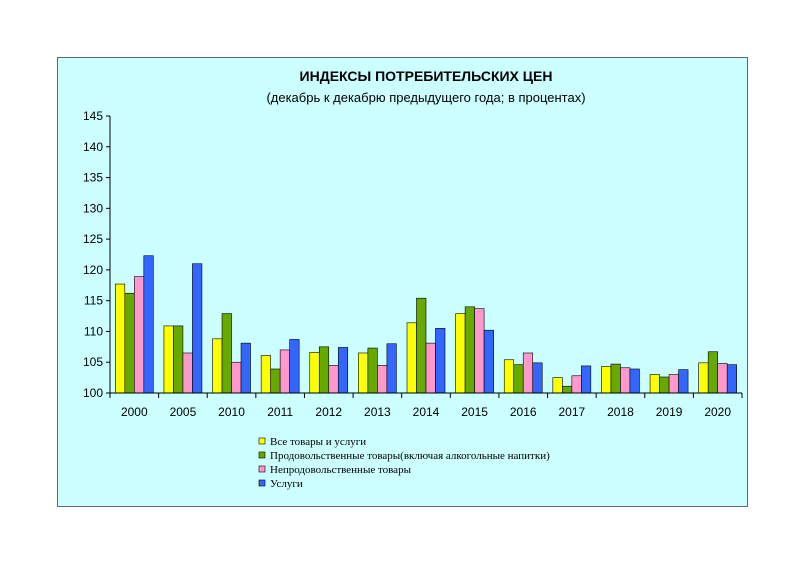  What do you see at coordinates (377, 412) in the screenshot?
I see `x-tick-label: 2013` at bounding box center [377, 412].